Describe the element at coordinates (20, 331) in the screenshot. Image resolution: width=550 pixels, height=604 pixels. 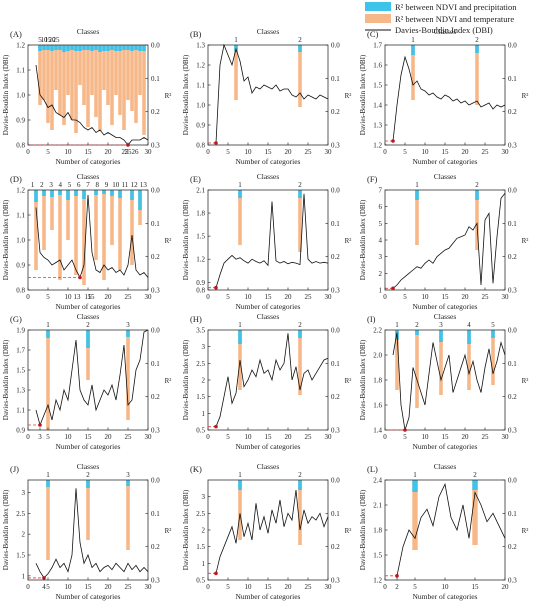
I see `y-tick-label: 1.9` at that location.